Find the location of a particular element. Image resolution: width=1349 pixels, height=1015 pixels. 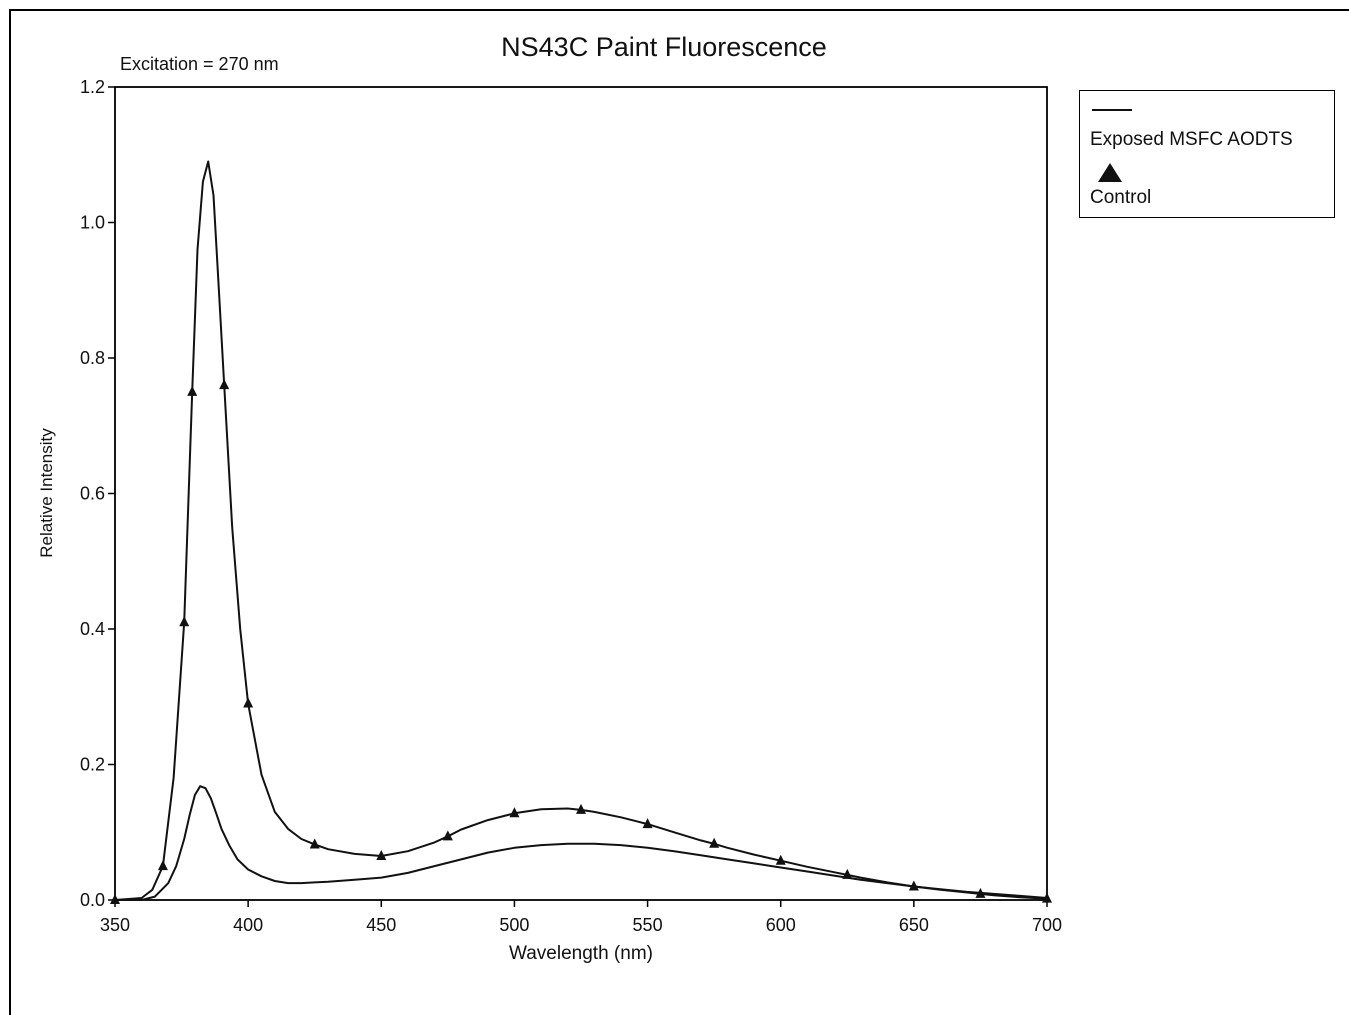

y-tick-label: 1.2 is located at coordinates (92, 87).